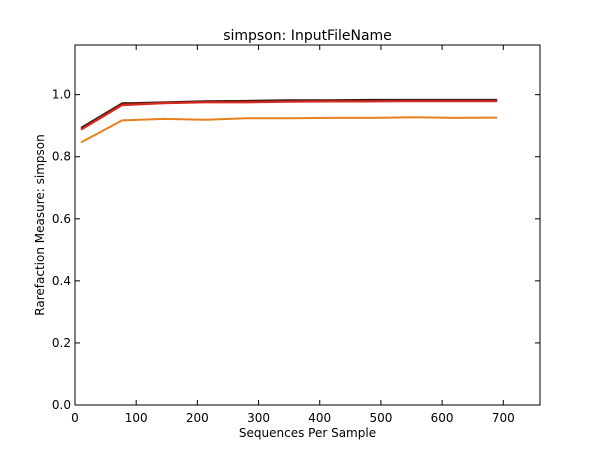  I want to click on chart-title: simpson: InputFileName, so click(307, 36).